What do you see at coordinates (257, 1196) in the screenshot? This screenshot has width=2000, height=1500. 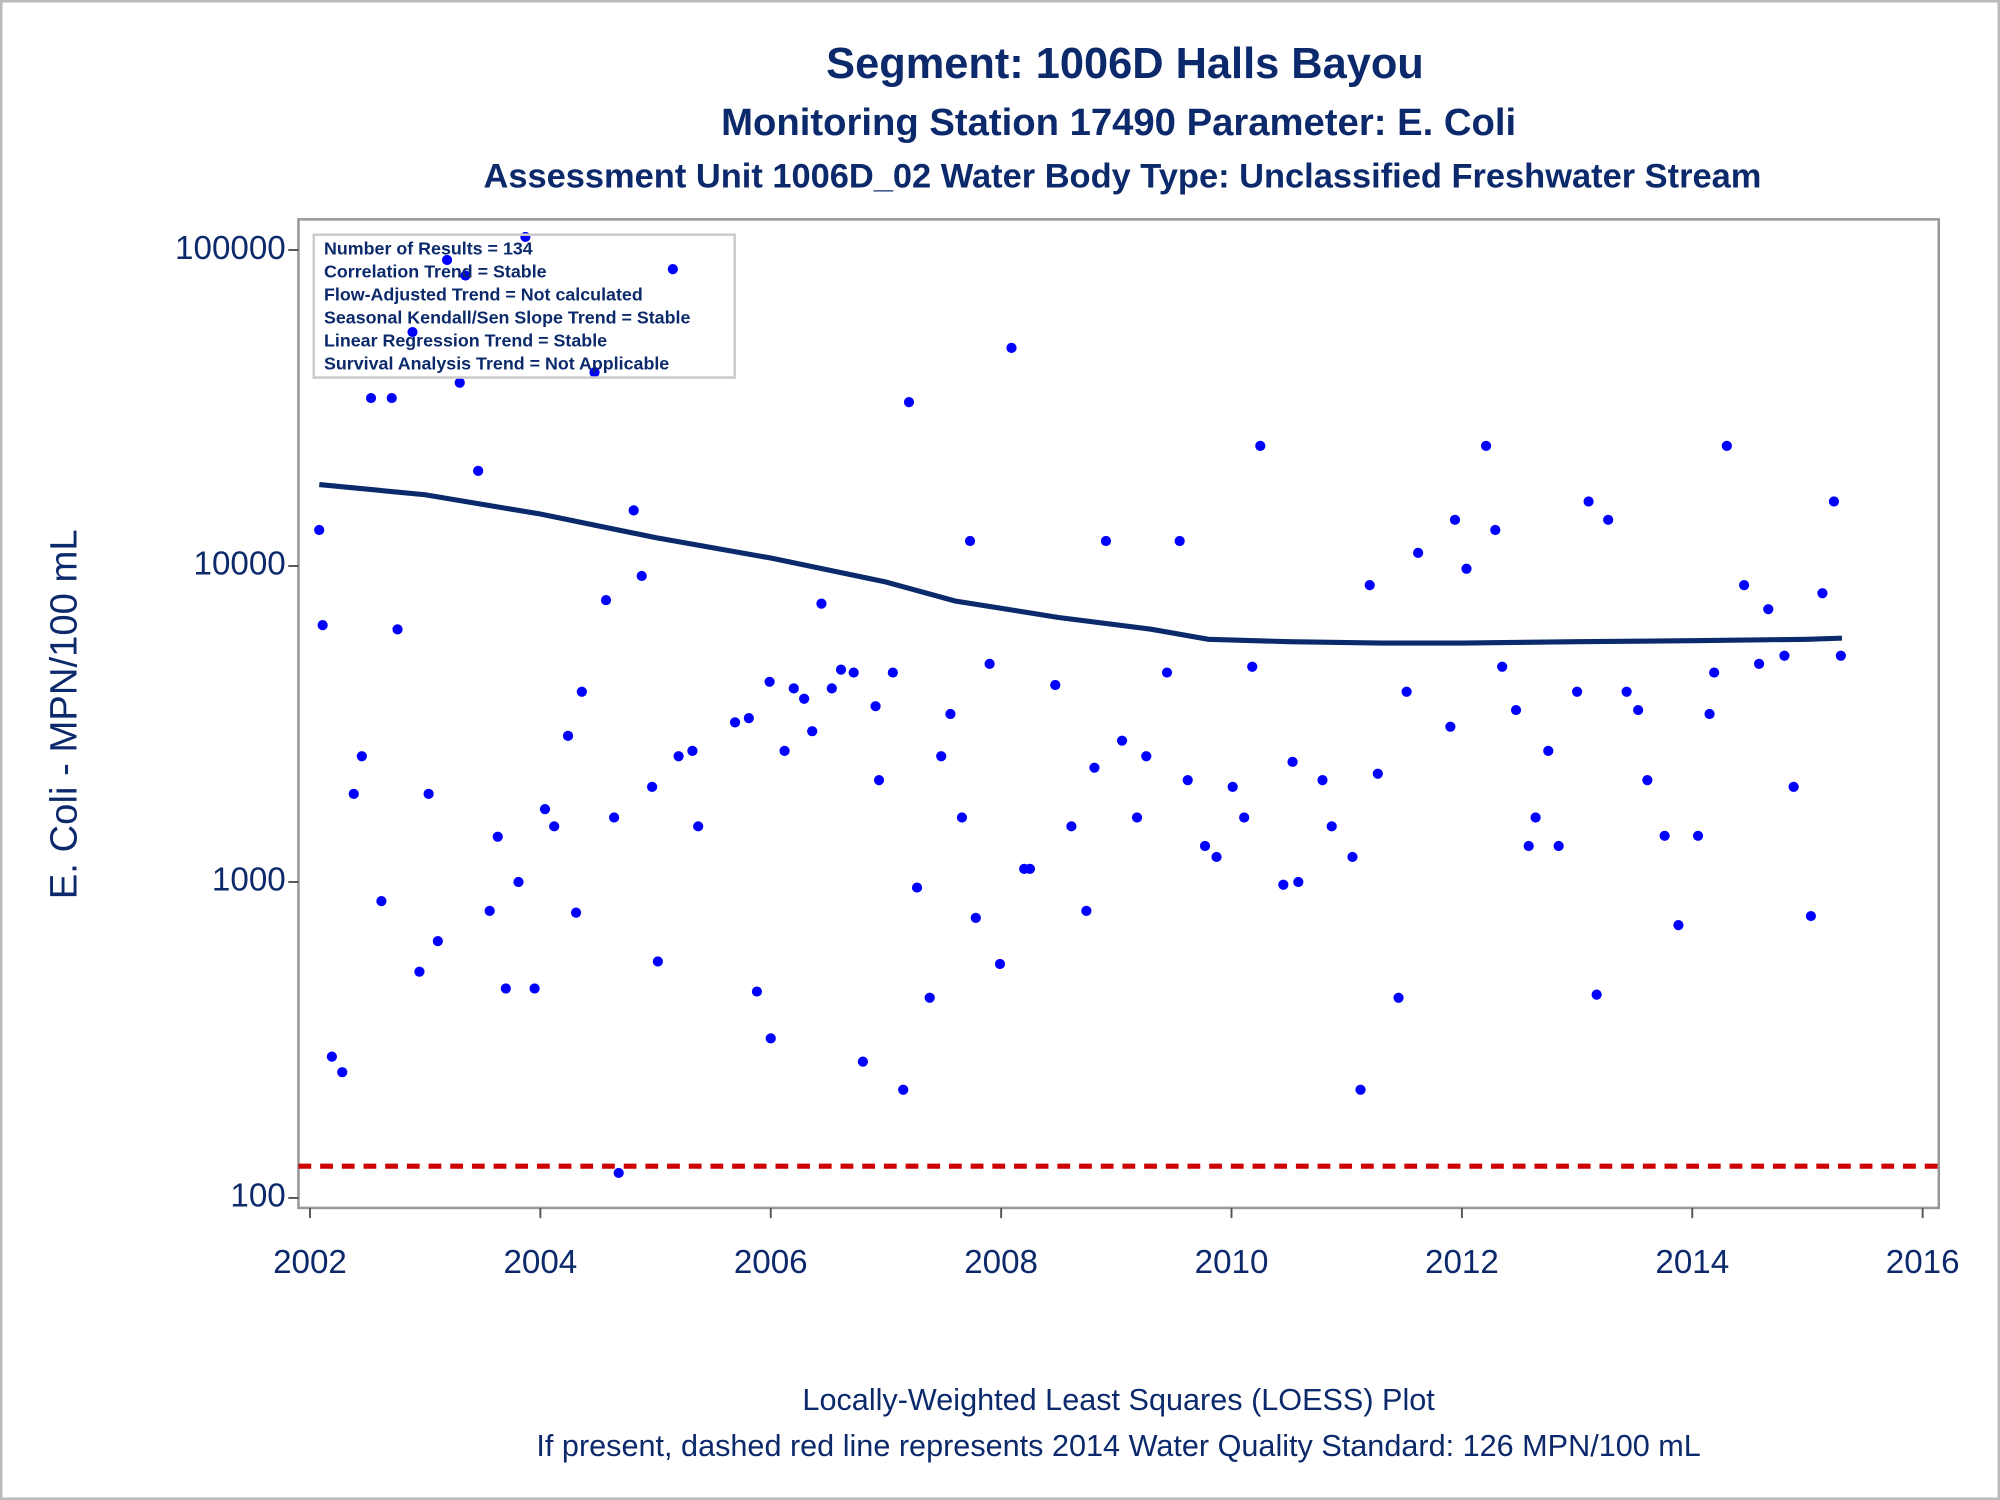 I see `y-tick-label: 100` at bounding box center [257, 1196].